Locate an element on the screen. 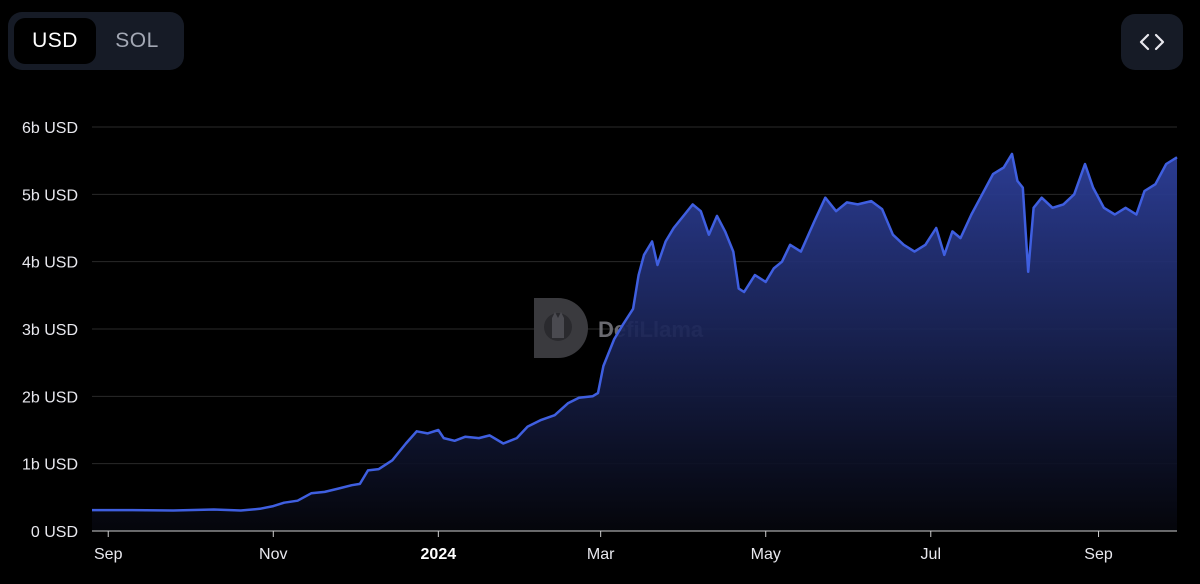 The height and width of the screenshot is (584, 1200). x-tick-label: Jul is located at coordinates (931, 554).